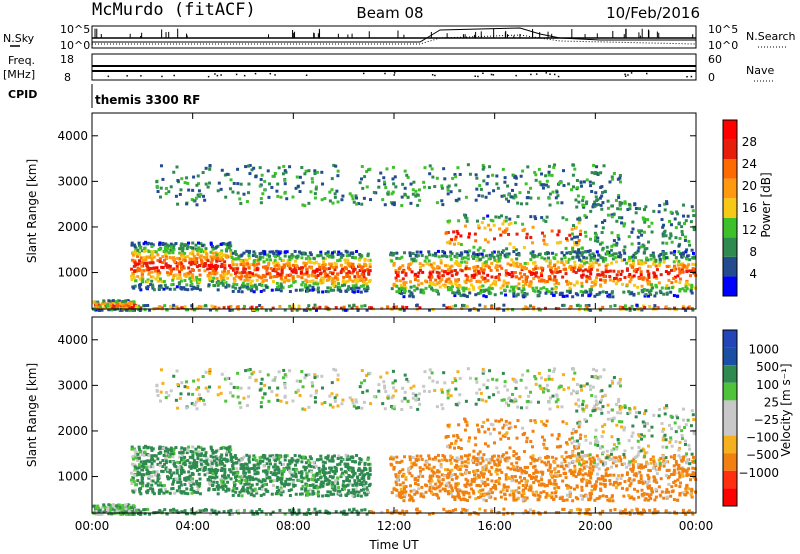 Image resolution: width=800 pixels, height=554 pixels. What do you see at coordinates (72, 136) in the screenshot?
I see `y-tick-label: 4000` at bounding box center [72, 136].